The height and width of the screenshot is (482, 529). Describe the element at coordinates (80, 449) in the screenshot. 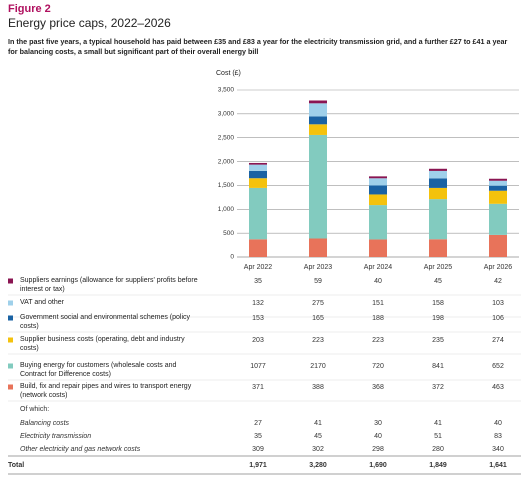

I see `sub-row-label: Other electricity and gas network costs` at that location.